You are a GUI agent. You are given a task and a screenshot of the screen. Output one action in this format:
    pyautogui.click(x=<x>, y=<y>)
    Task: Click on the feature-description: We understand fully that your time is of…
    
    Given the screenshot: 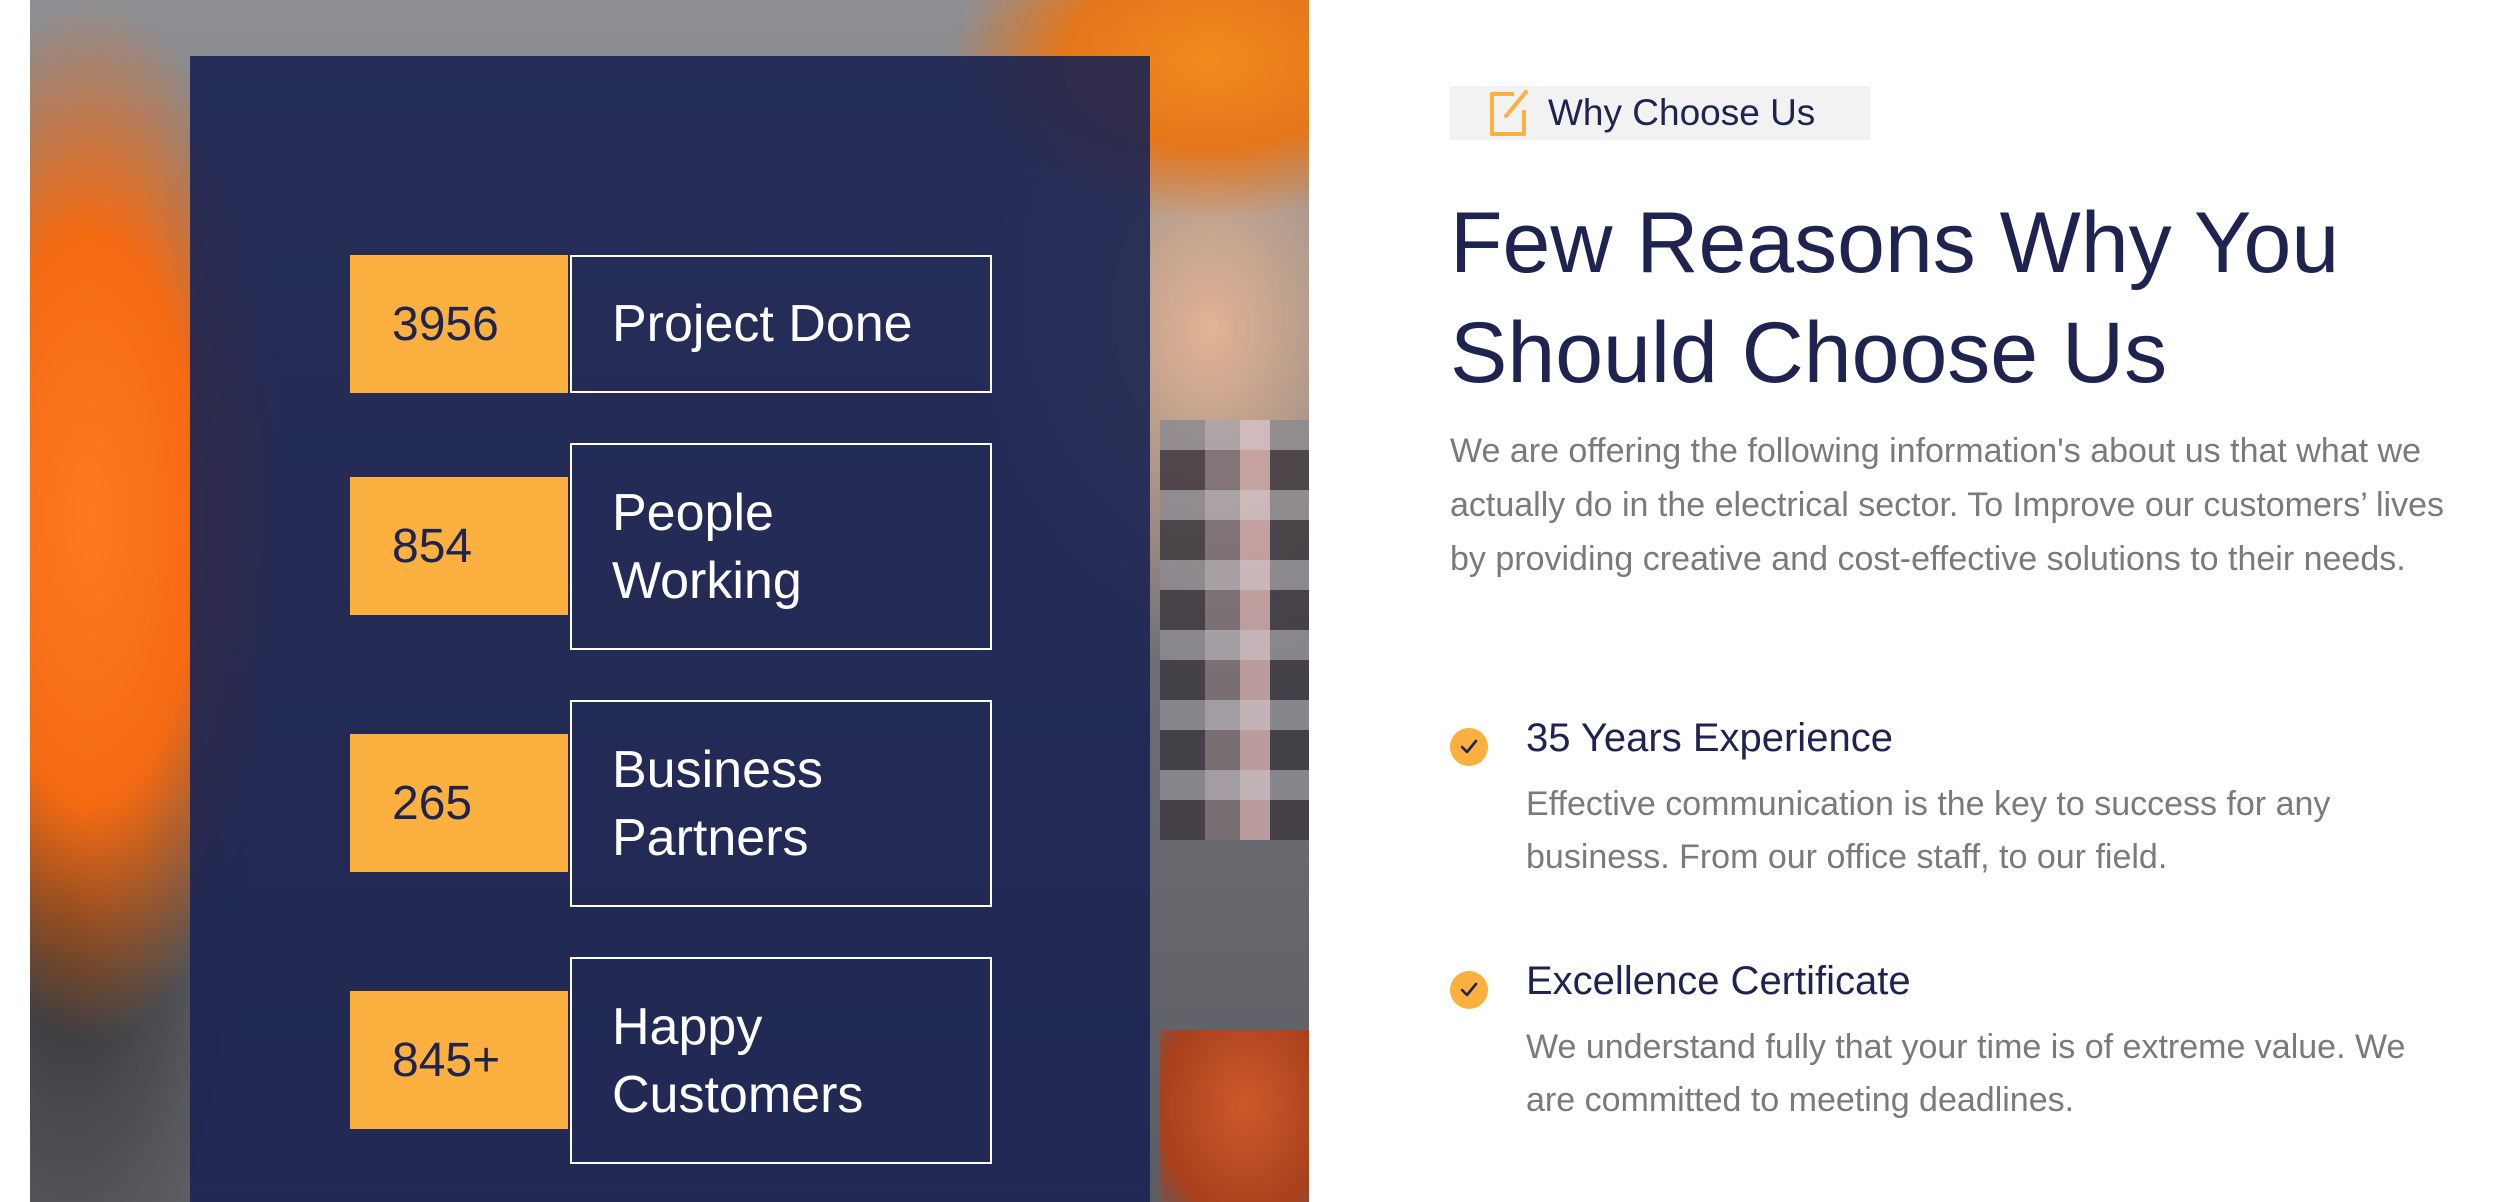 What is the action you would take?
    pyautogui.click(x=1966, y=1073)
    